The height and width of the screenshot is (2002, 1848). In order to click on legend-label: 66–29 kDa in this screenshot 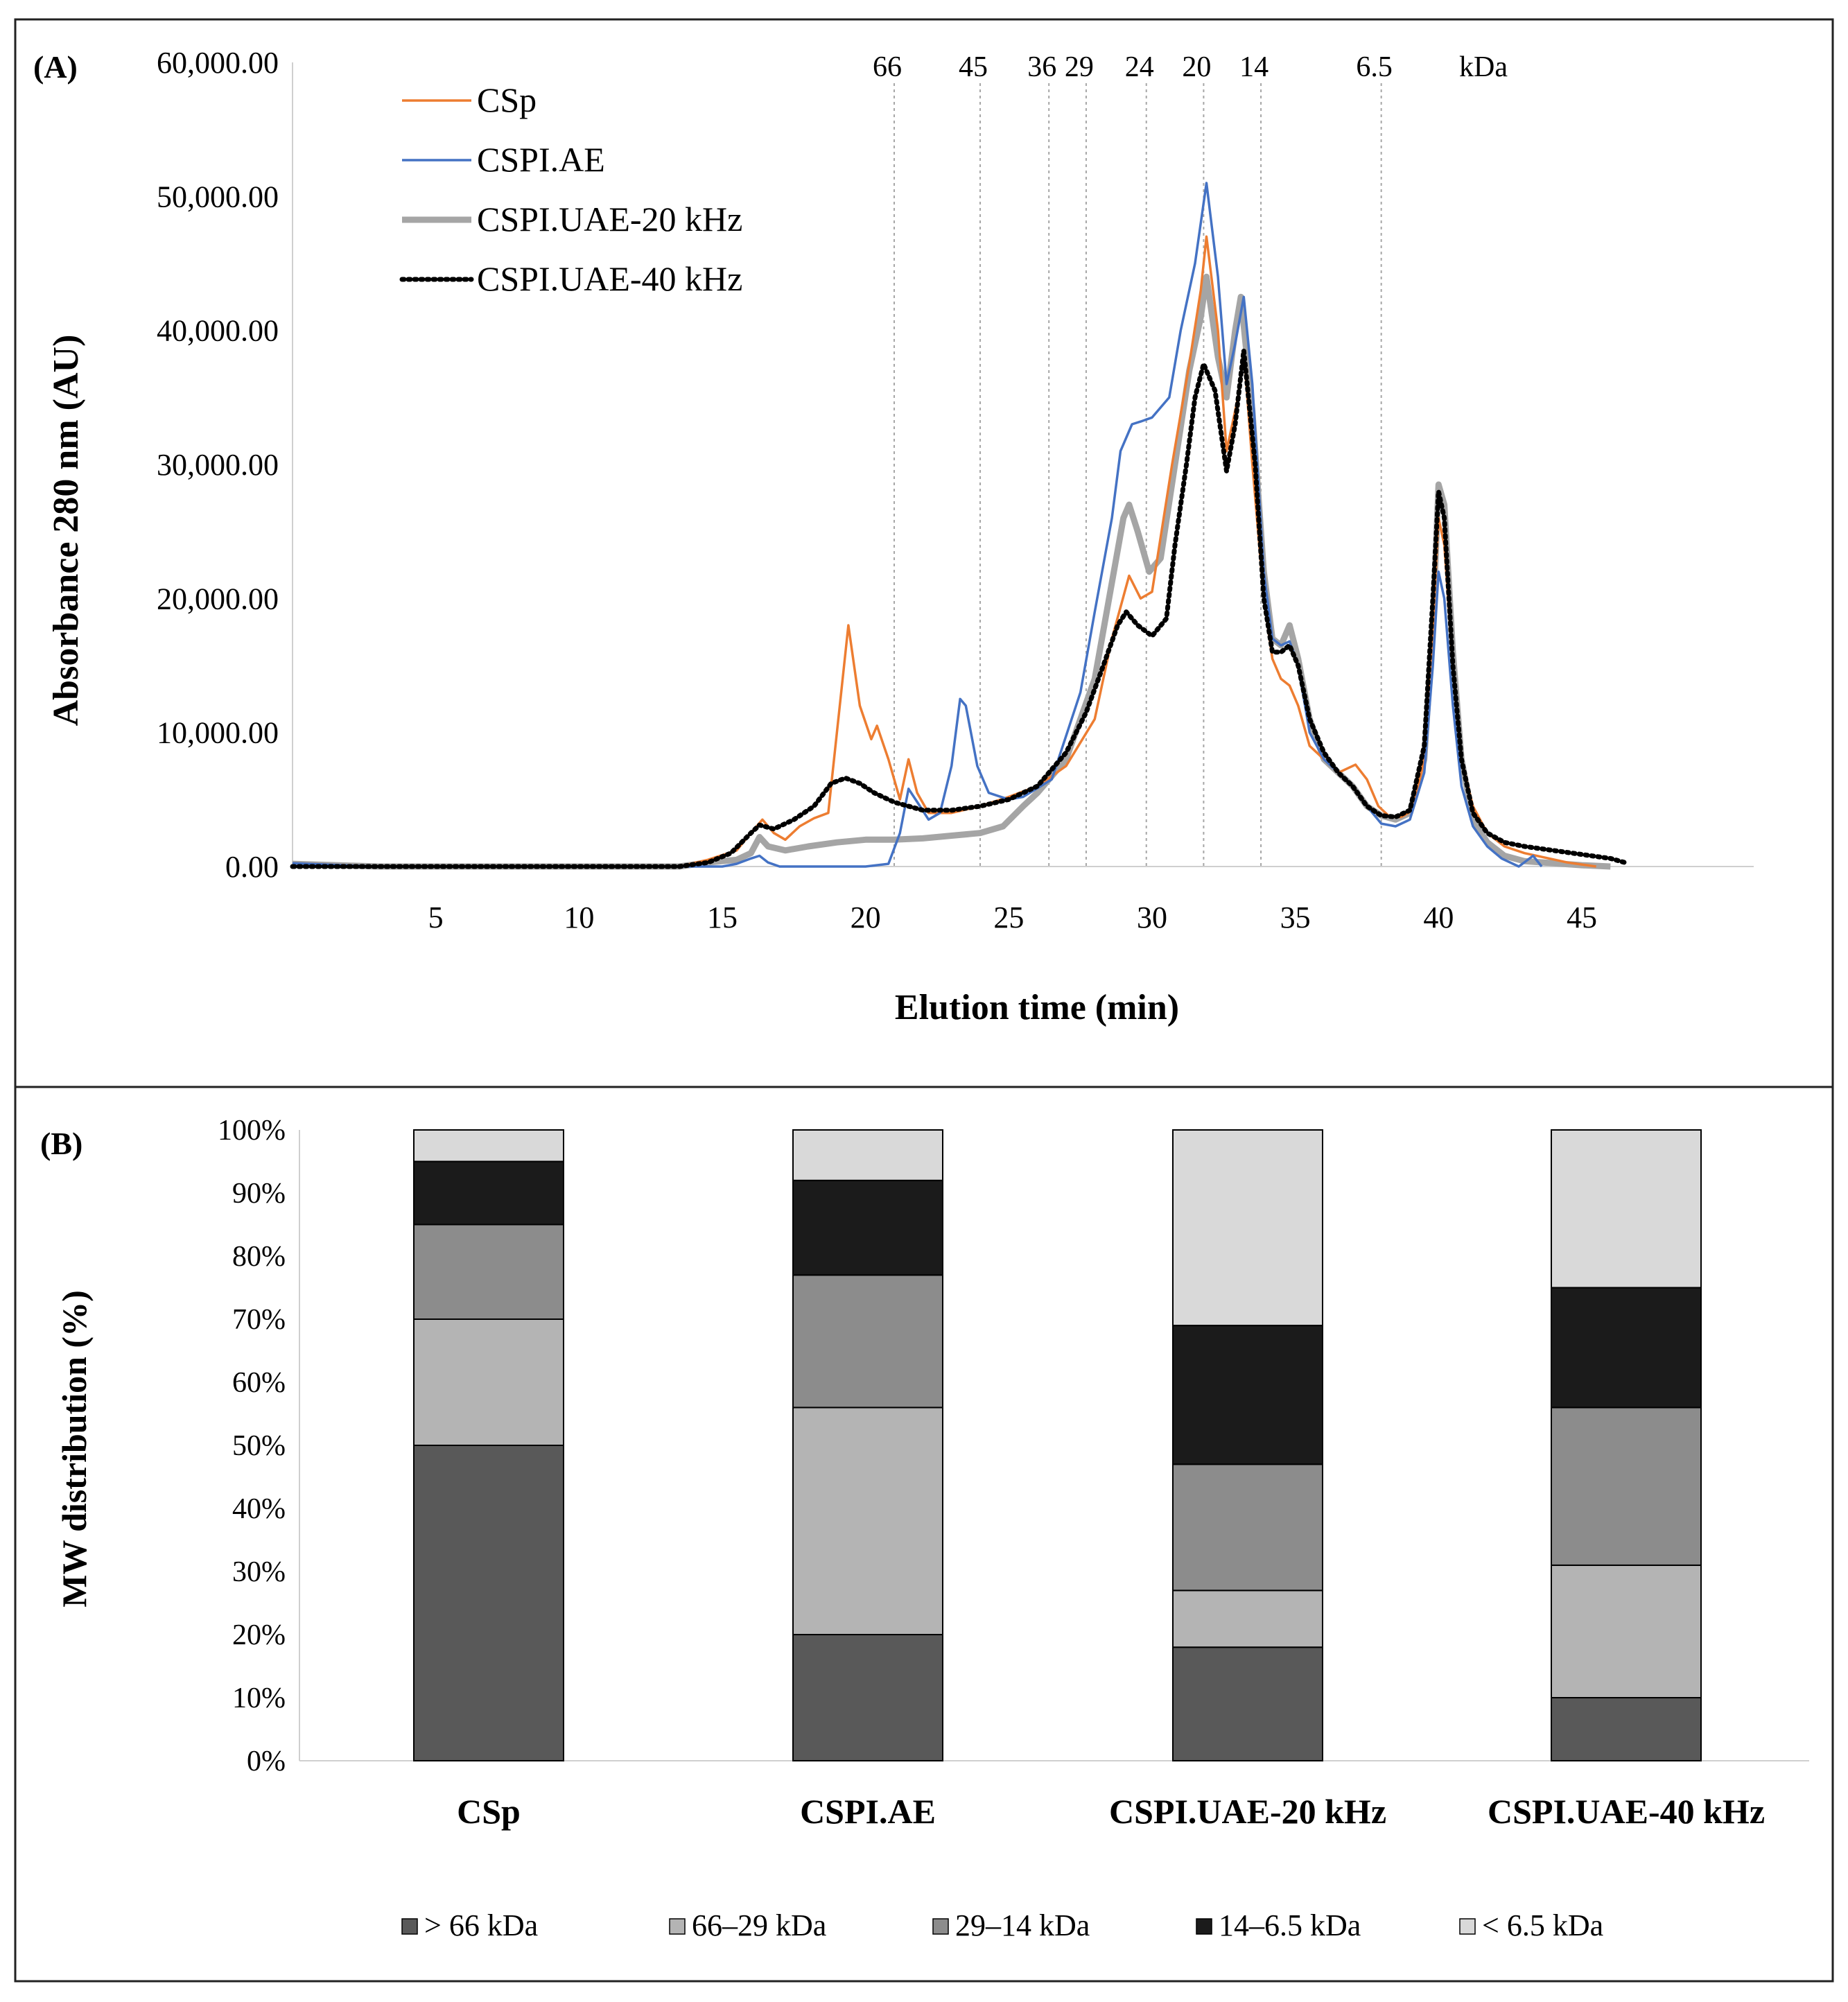, I will do `click(759, 1925)`.